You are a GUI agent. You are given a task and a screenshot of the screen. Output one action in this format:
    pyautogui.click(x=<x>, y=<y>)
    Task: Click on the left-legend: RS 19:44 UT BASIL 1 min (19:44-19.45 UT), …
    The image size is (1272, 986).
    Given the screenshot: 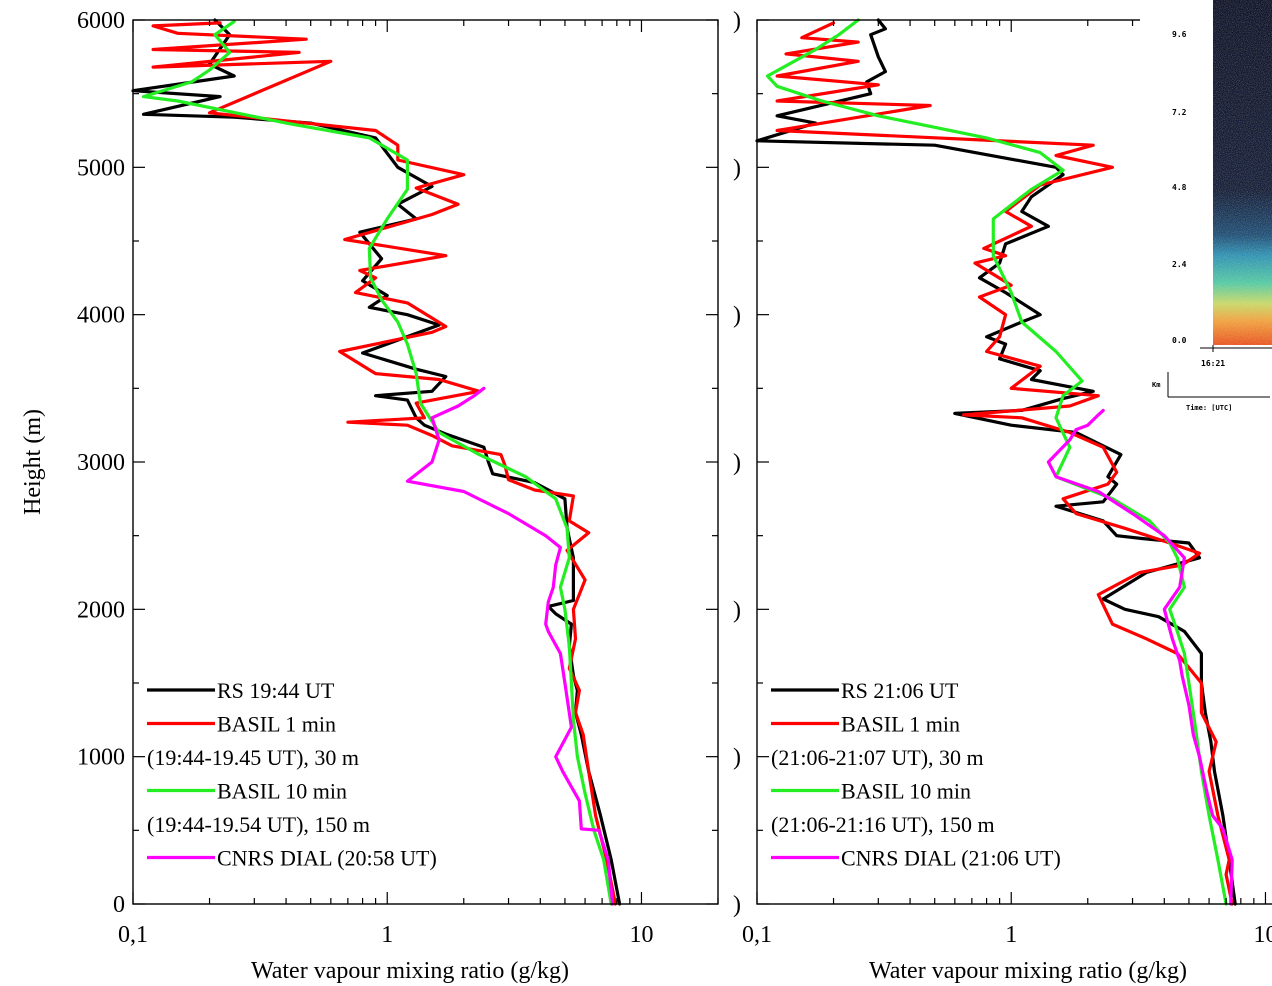 What is the action you would take?
    pyautogui.click(x=292, y=774)
    